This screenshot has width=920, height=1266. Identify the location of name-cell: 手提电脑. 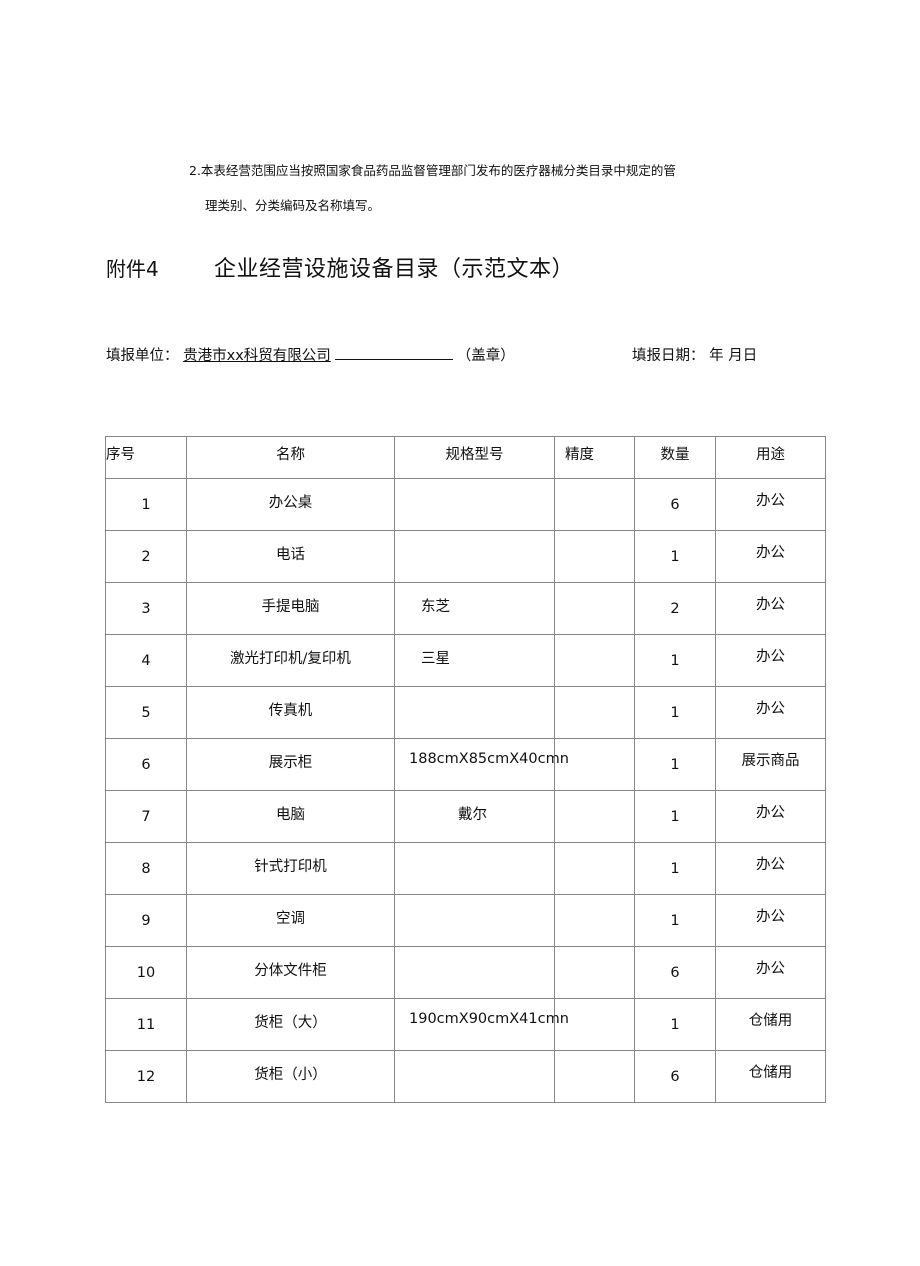
(290, 608).